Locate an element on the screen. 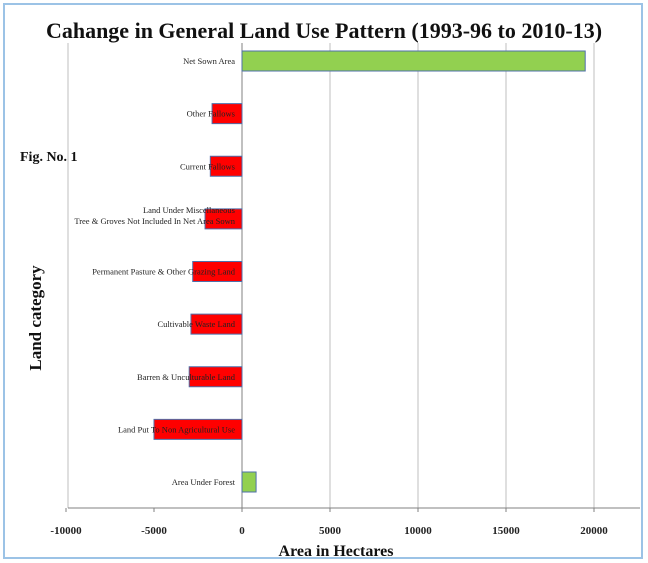  category-label-8: Net Sown Area is located at coordinates (209, 61).